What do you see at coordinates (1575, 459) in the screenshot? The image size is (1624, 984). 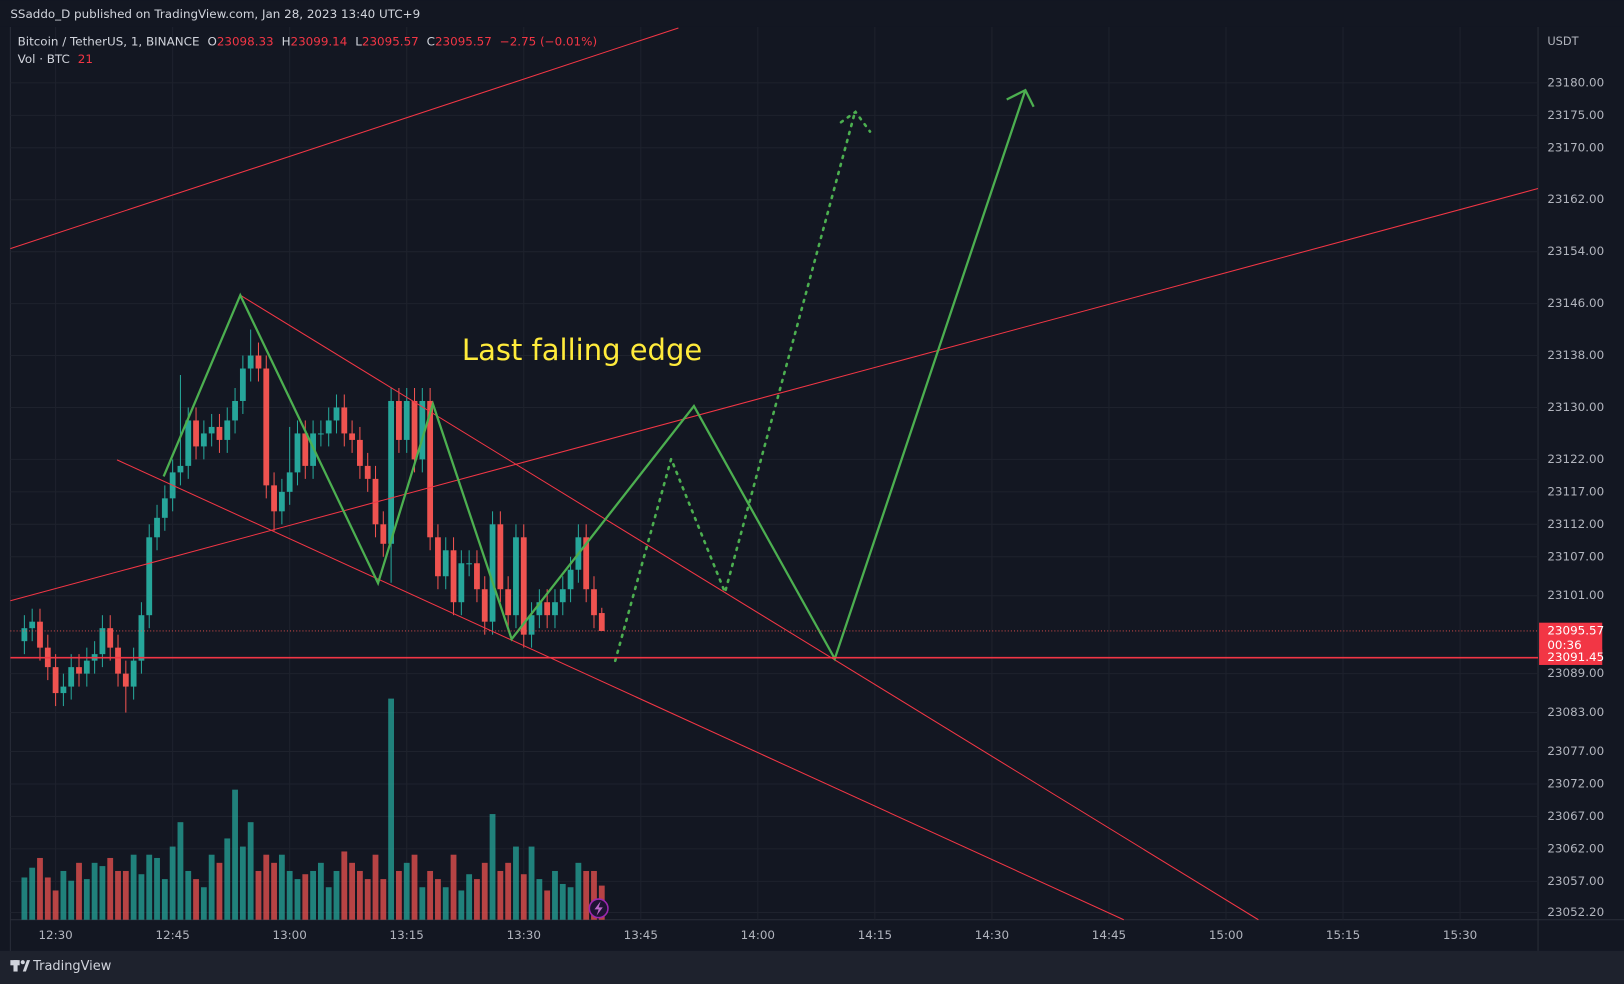 I see `y-tick-label: 23122.00` at bounding box center [1575, 459].